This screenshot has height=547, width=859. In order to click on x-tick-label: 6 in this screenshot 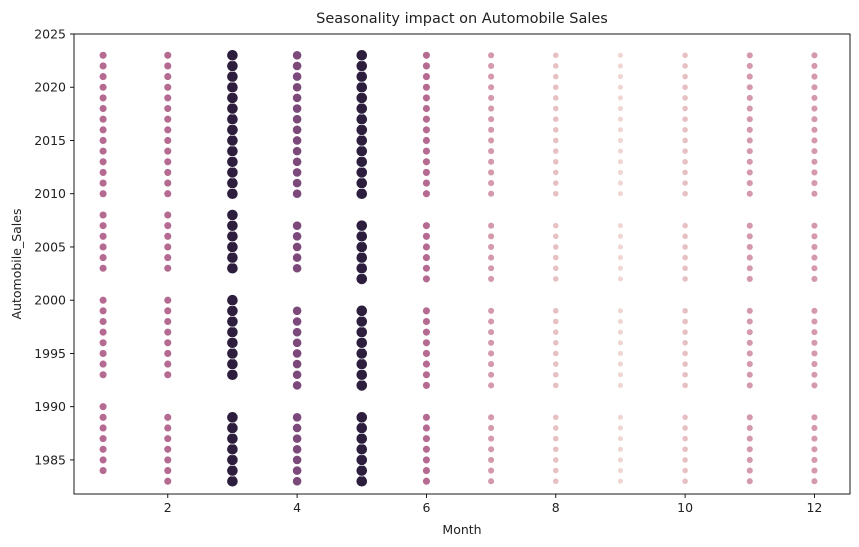, I will do `click(426, 507)`.